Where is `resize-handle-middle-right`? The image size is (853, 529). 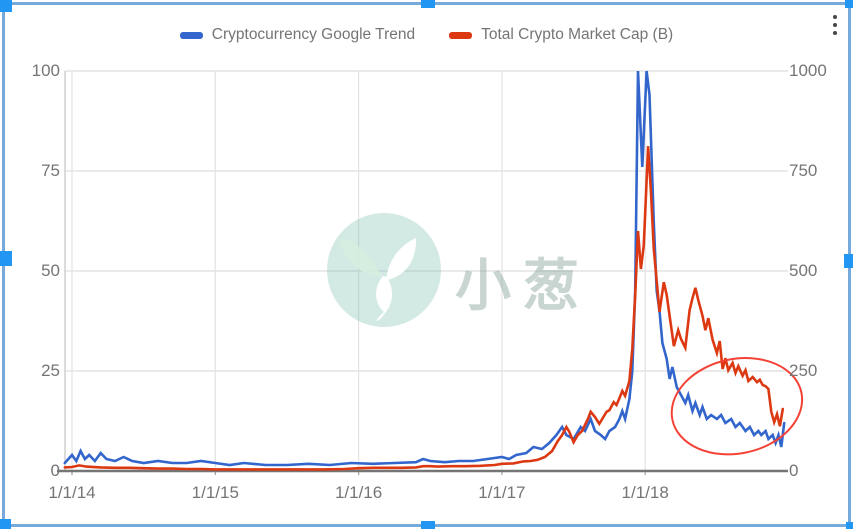 resize-handle-middle-right is located at coordinates (848, 261).